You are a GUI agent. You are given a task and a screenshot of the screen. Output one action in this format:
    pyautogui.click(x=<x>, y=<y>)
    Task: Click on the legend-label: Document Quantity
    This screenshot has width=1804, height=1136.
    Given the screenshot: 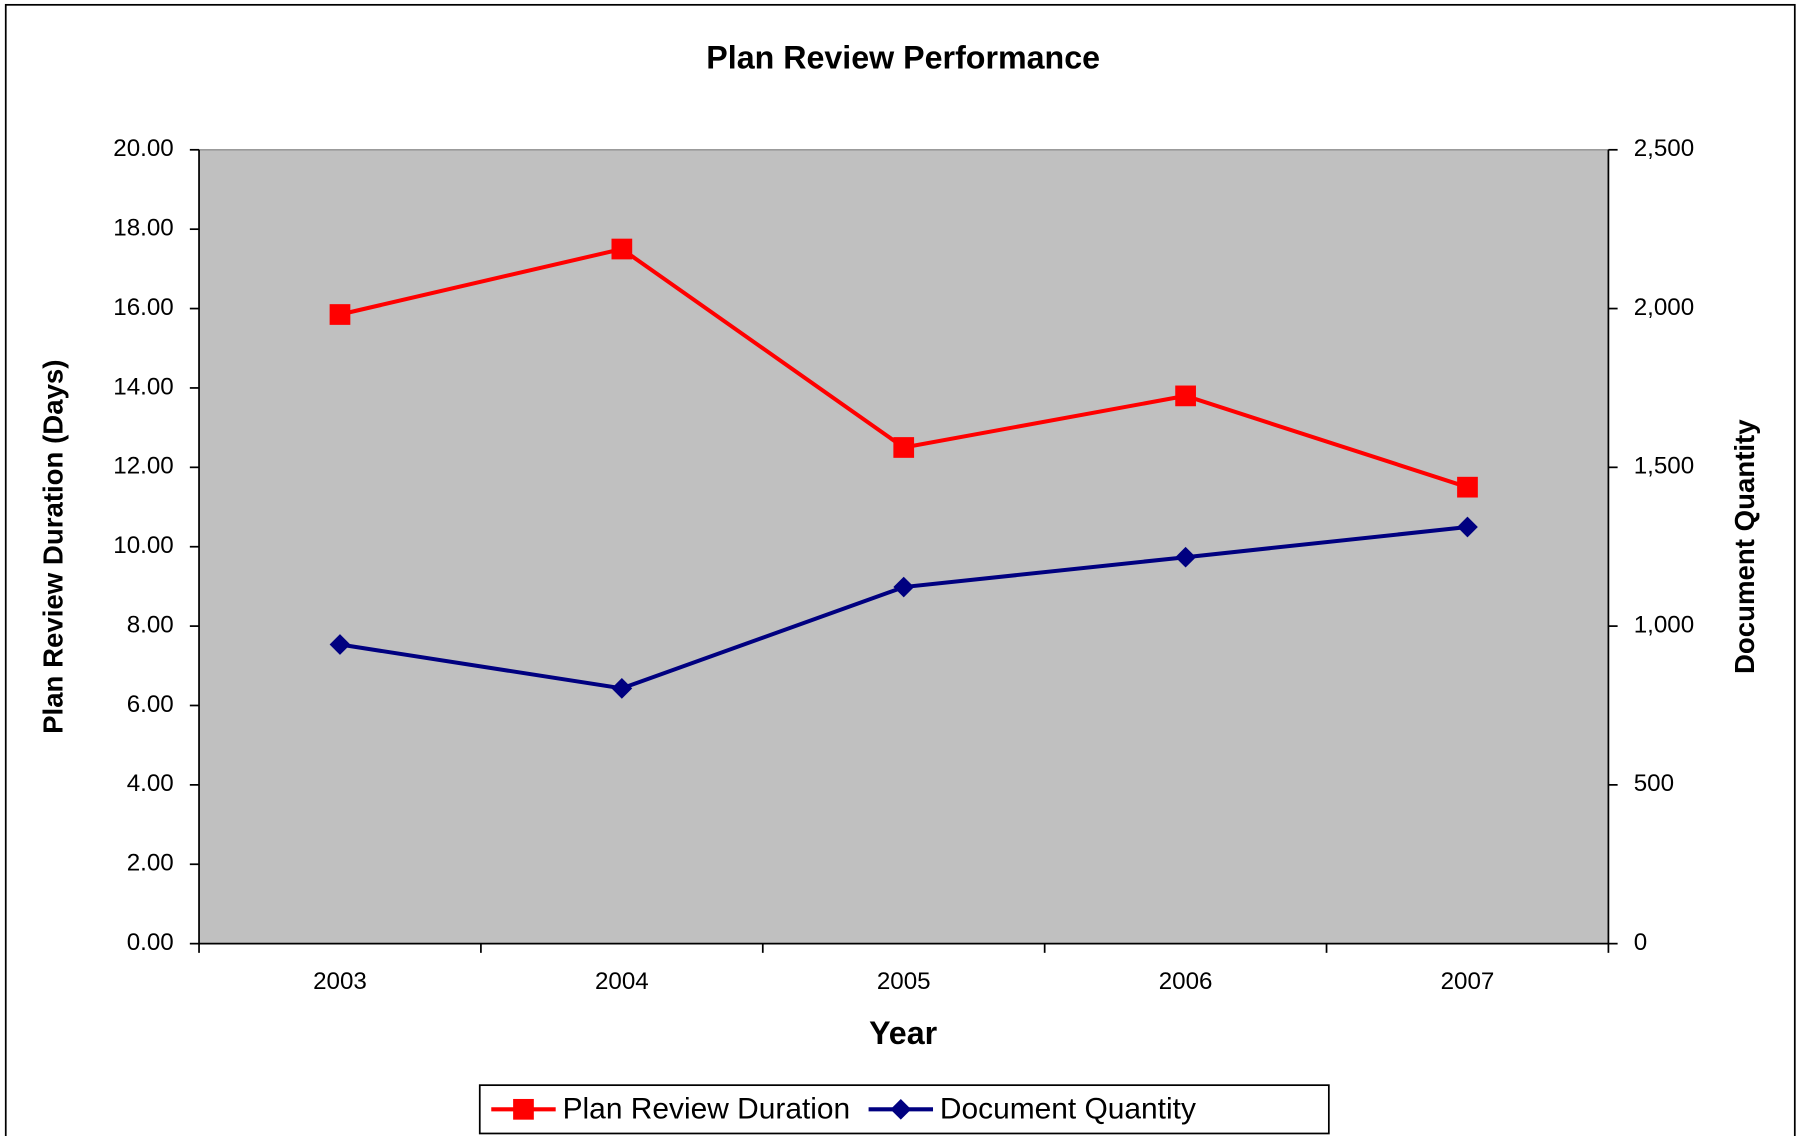 What is the action you would take?
    pyautogui.click(x=1068, y=1108)
    